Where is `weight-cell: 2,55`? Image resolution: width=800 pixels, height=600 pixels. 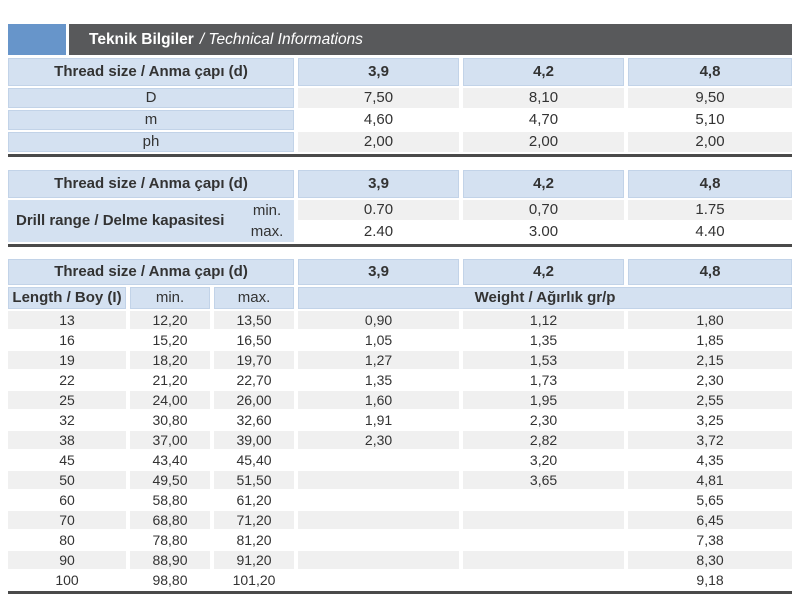
weight-cell: 2,55 is located at coordinates (710, 401).